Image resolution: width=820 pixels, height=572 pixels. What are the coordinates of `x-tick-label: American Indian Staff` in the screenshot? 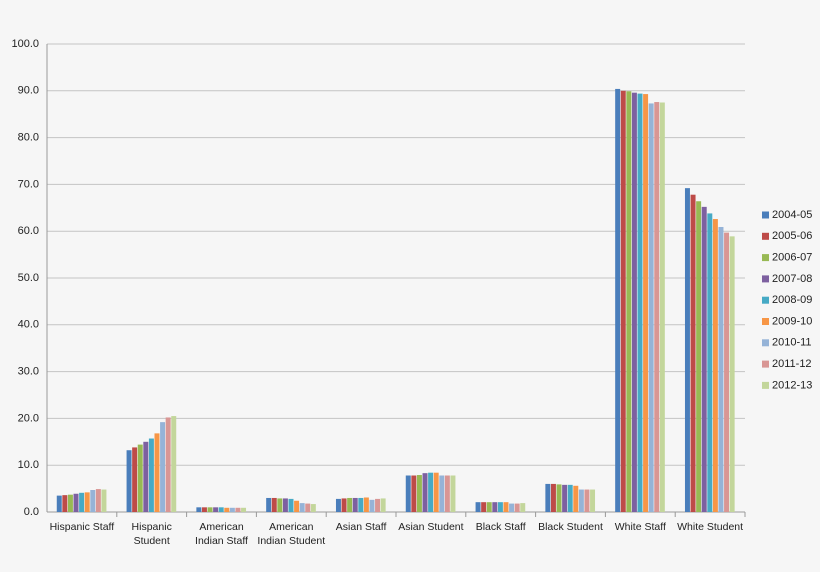 It's located at (221, 534).